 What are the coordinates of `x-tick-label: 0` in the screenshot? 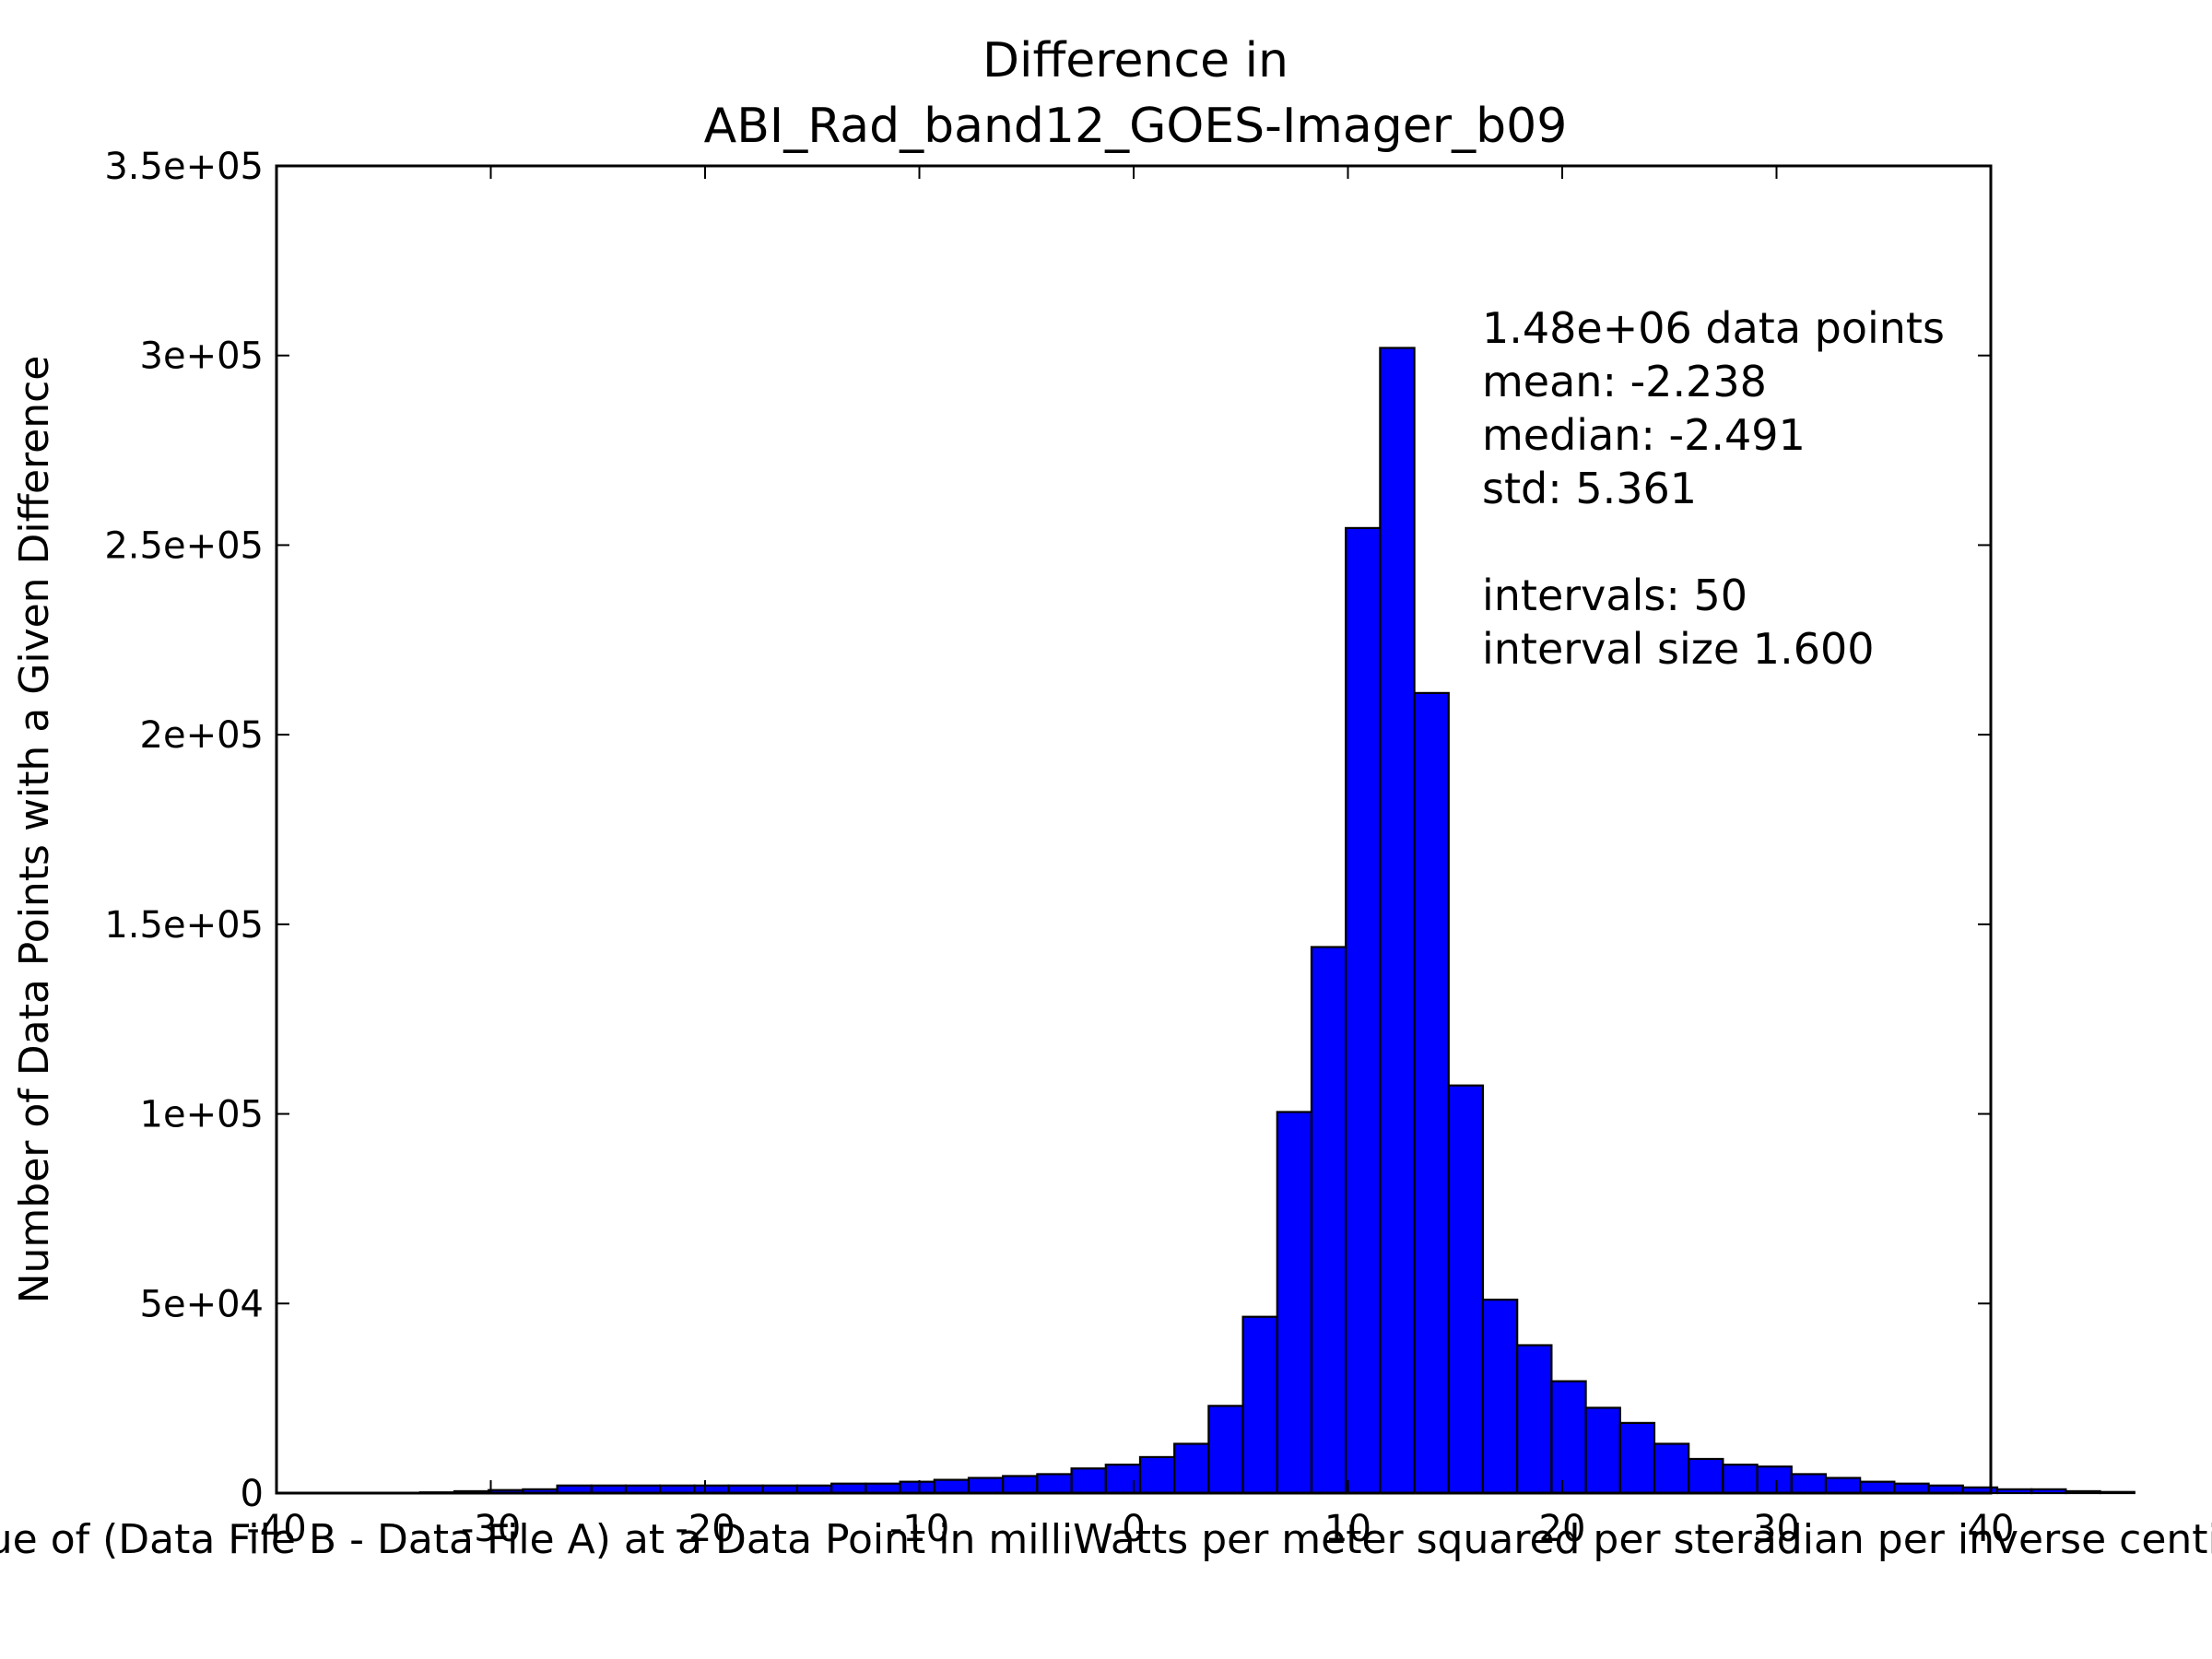 It's located at (1133, 1529).